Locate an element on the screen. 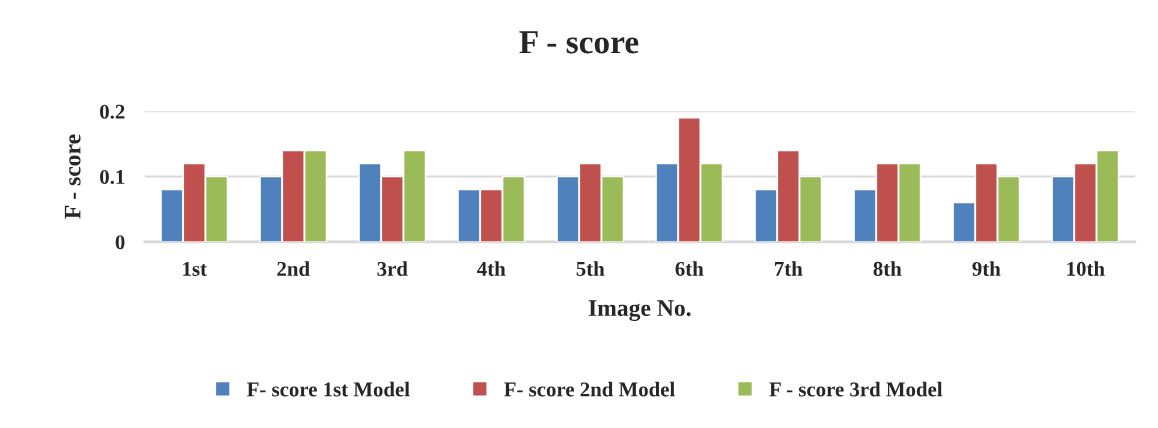  x-tick-label: 6th is located at coordinates (689, 268).